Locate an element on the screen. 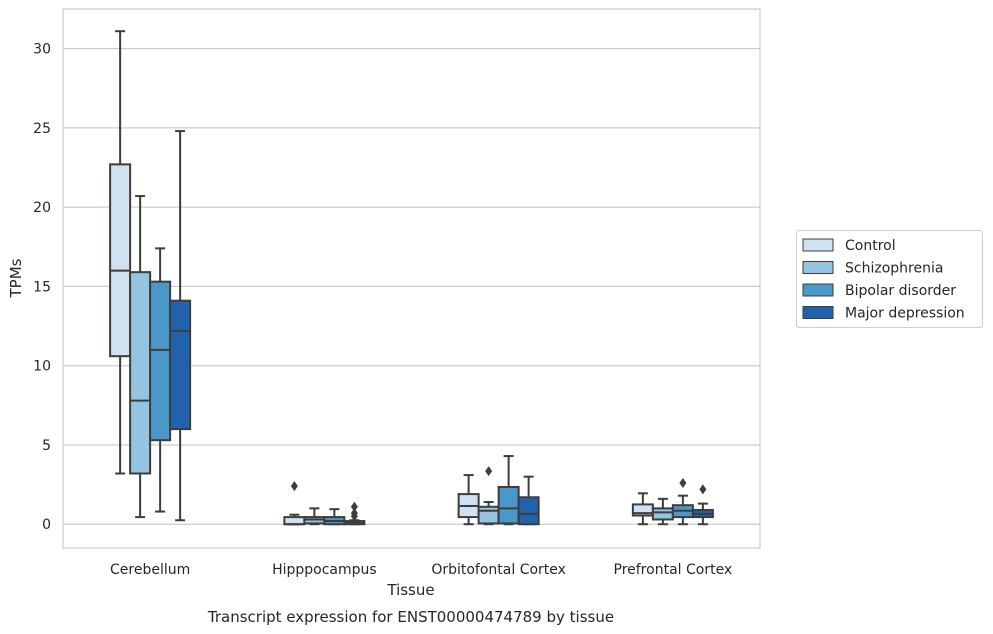 The width and height of the screenshot is (993, 634). y-tick-labels: 0 5 10 15 20 25 30 is located at coordinates (42, 288).